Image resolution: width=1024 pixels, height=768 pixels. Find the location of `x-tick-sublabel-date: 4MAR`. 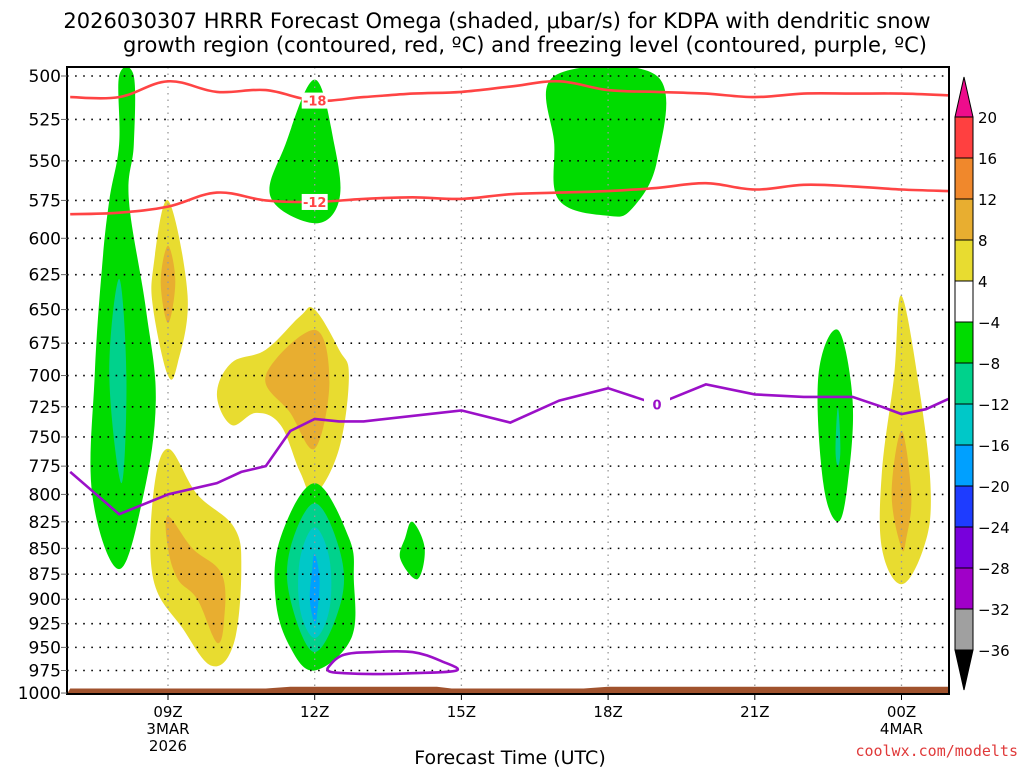

x-tick-sublabel-date: 4MAR is located at coordinates (901, 729).